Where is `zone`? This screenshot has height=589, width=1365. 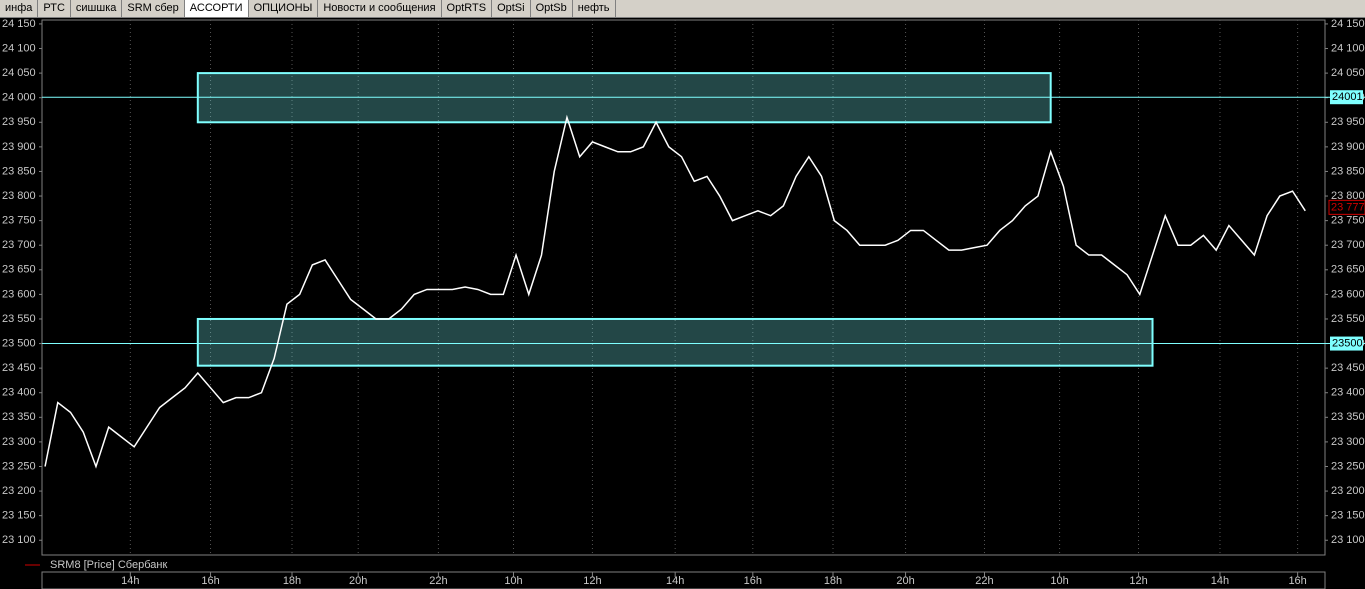 zone is located at coordinates (675, 342).